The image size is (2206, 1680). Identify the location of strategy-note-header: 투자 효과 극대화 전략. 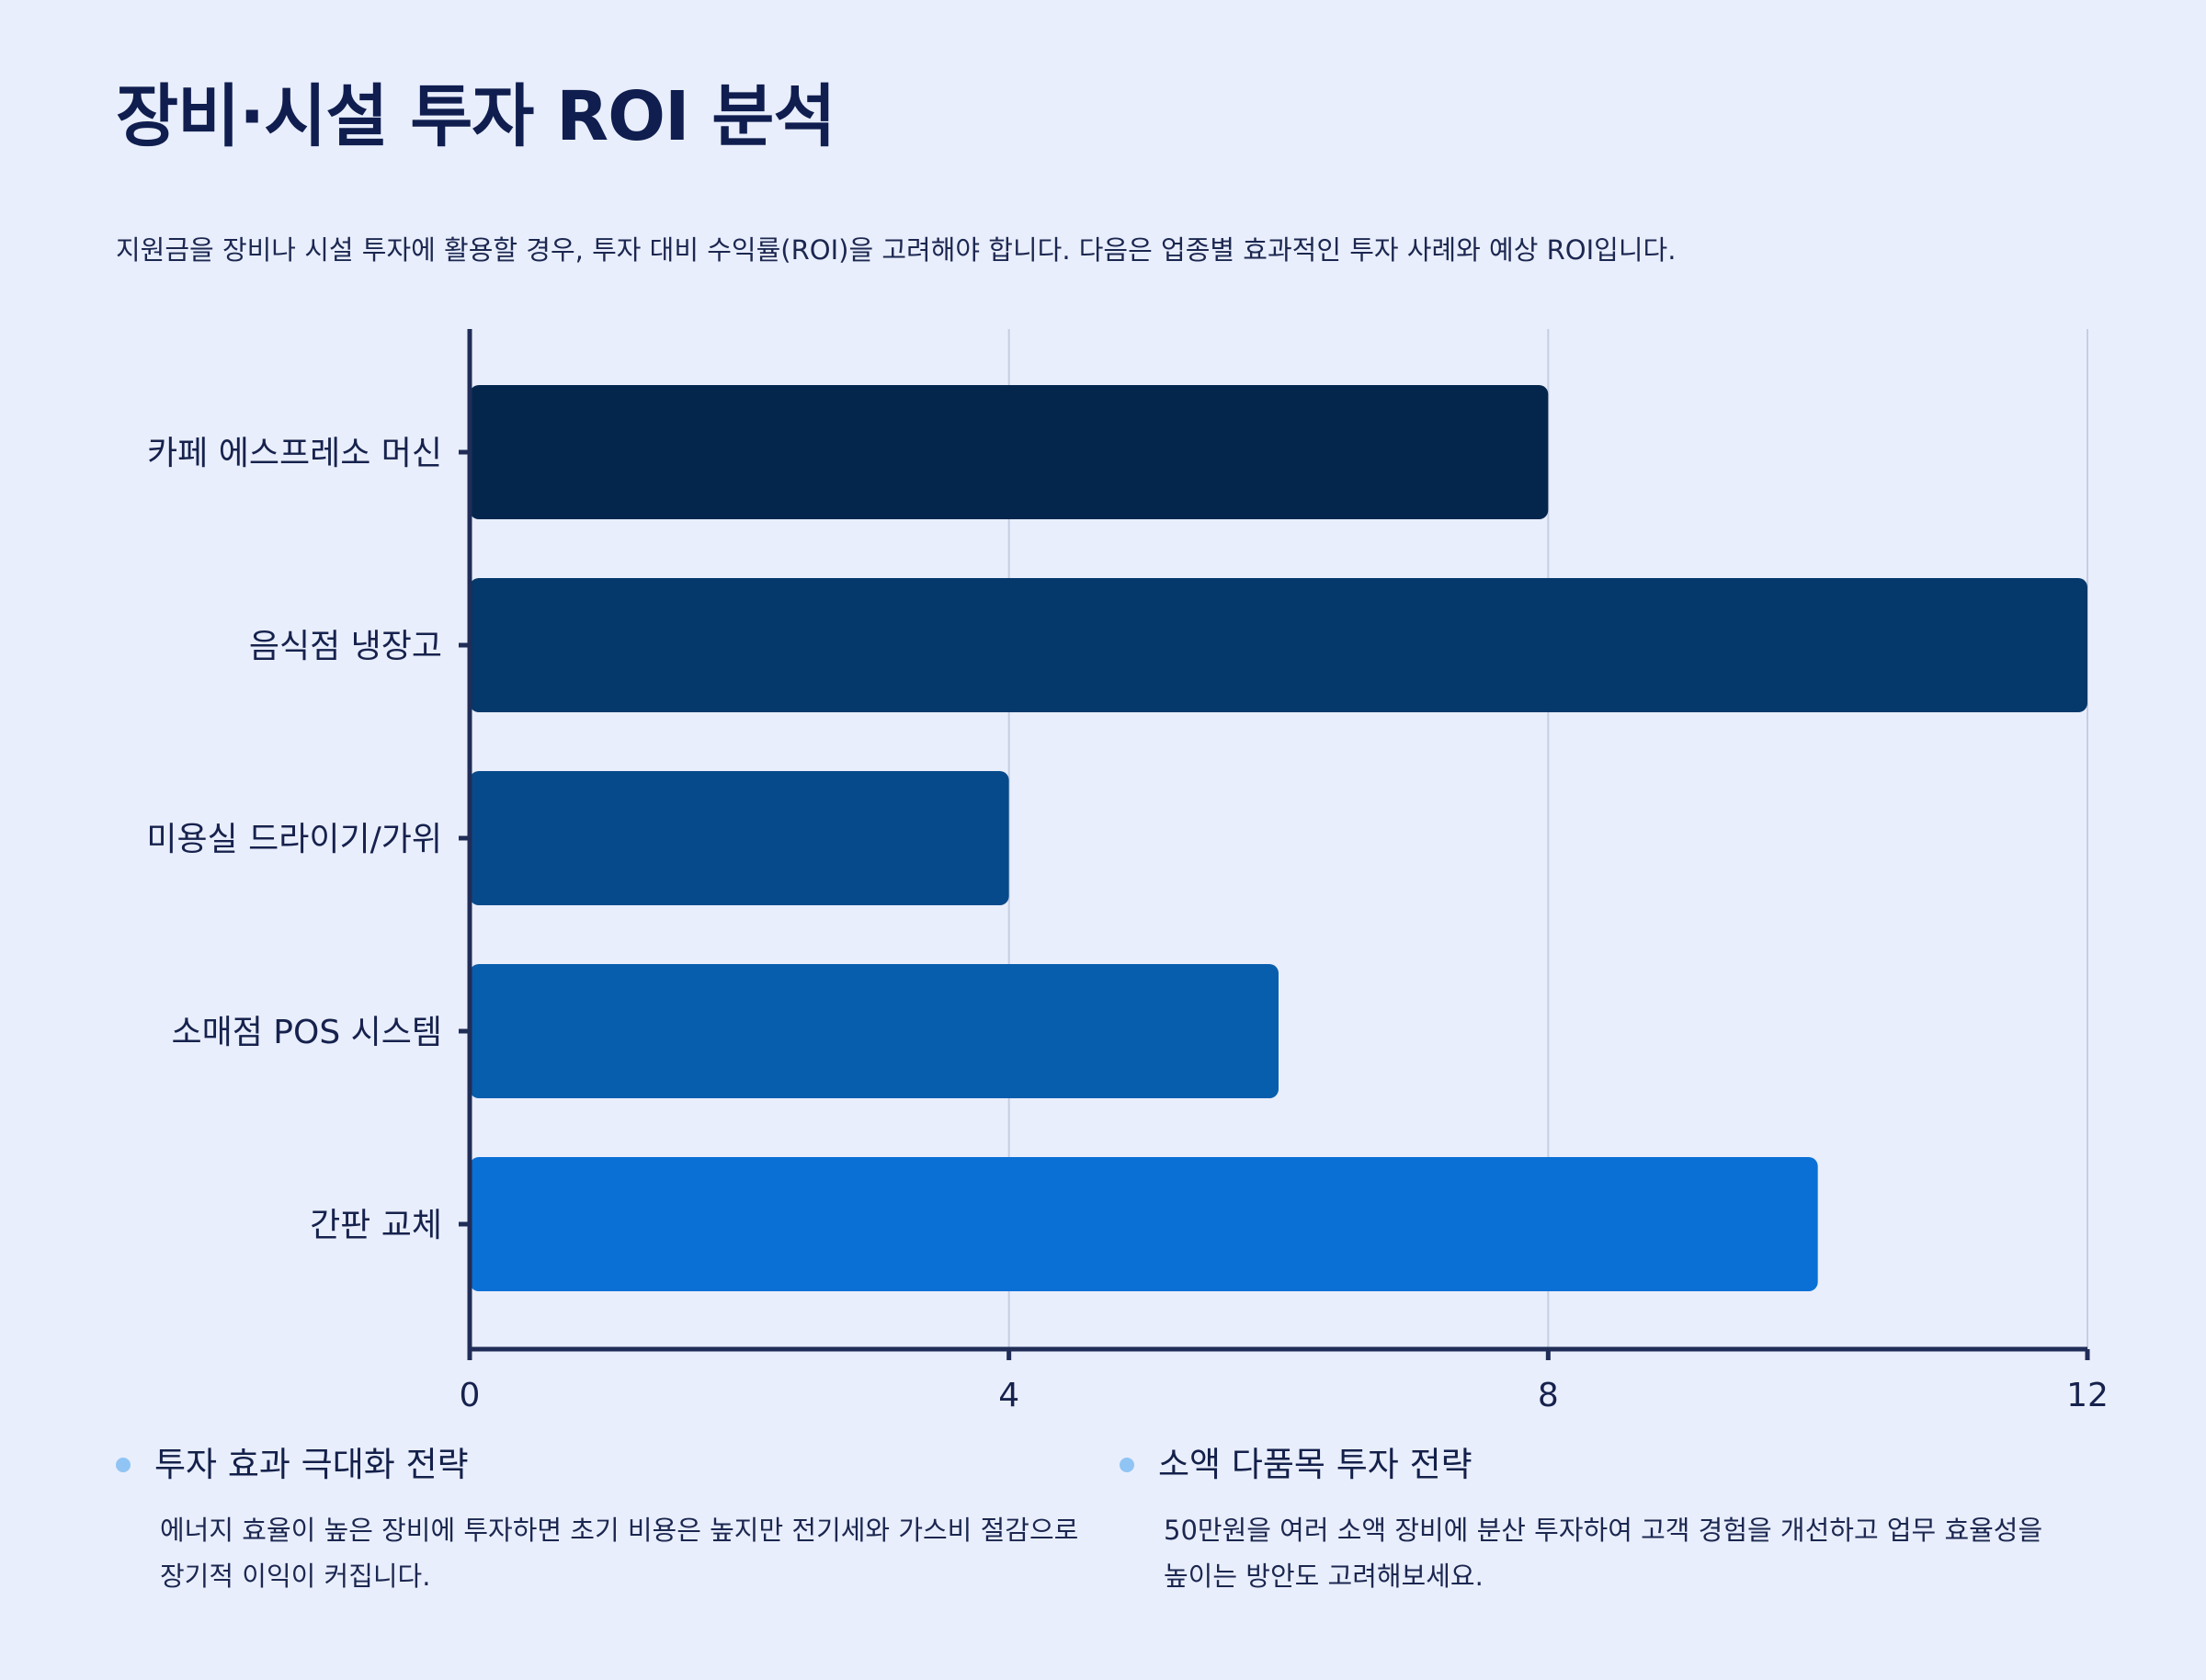
(599, 1465).